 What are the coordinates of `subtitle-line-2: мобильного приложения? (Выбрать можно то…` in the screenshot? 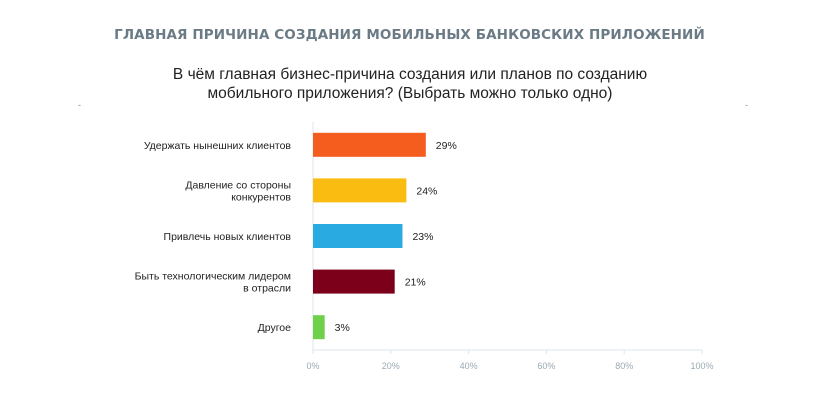 It's located at (410, 93).